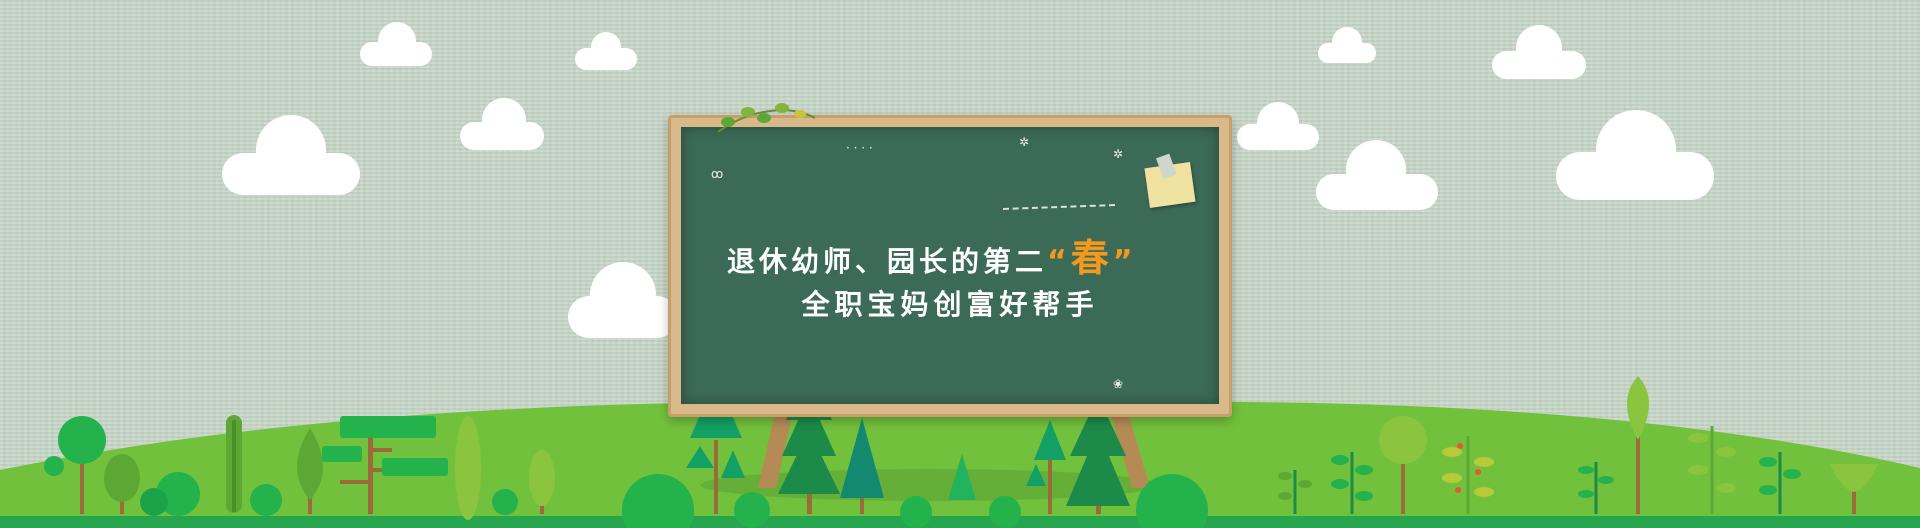  What do you see at coordinates (775, 450) in the screenshot?
I see `easel-leg-left` at bounding box center [775, 450].